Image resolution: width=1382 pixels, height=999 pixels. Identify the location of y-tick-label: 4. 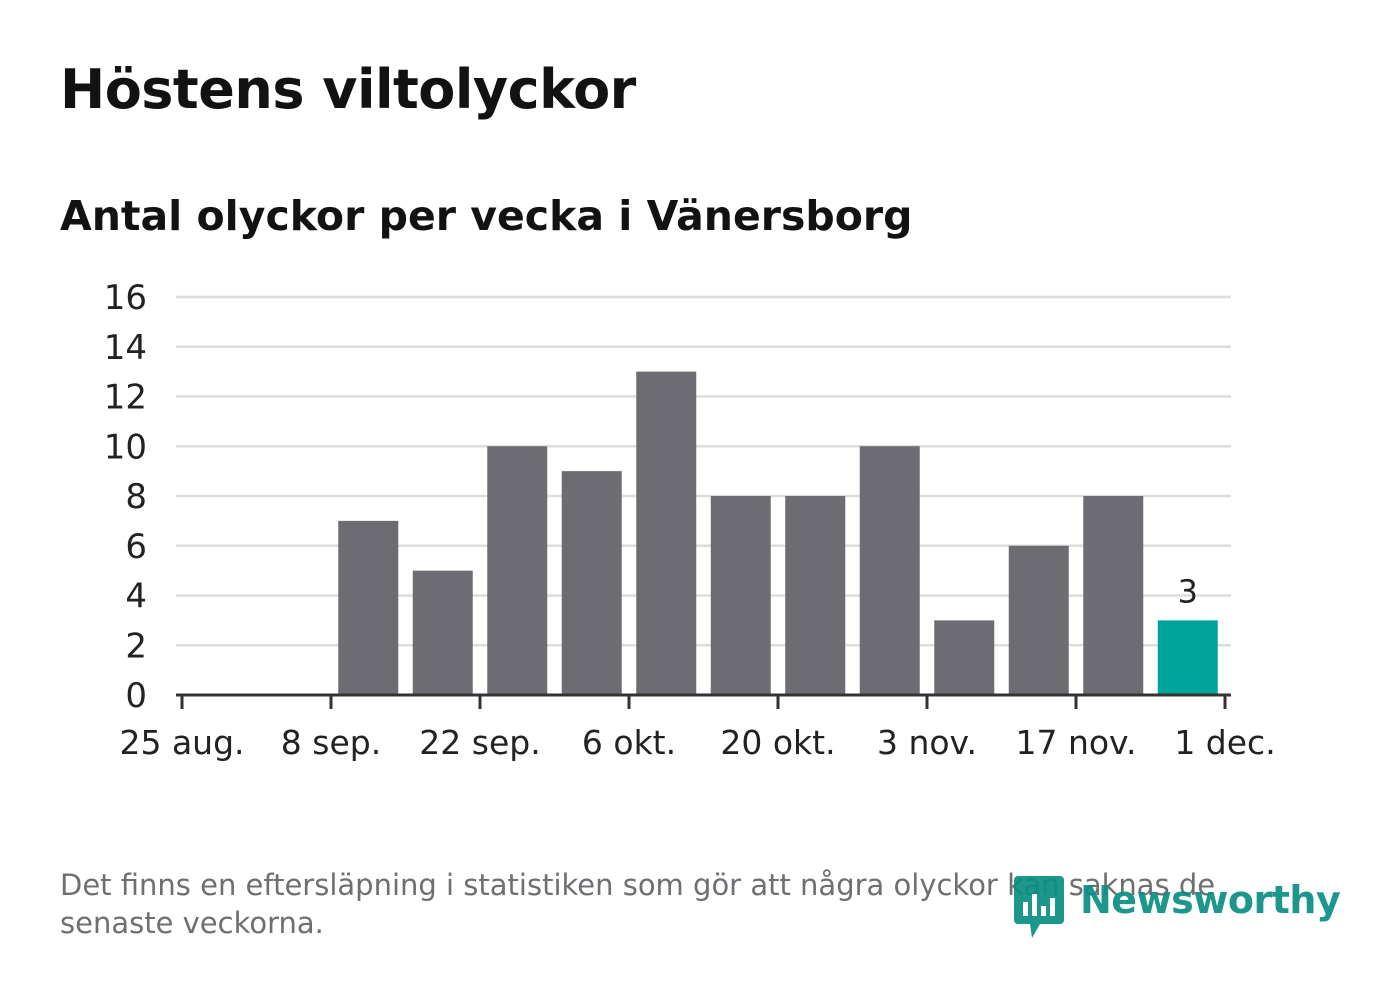
(136, 597).